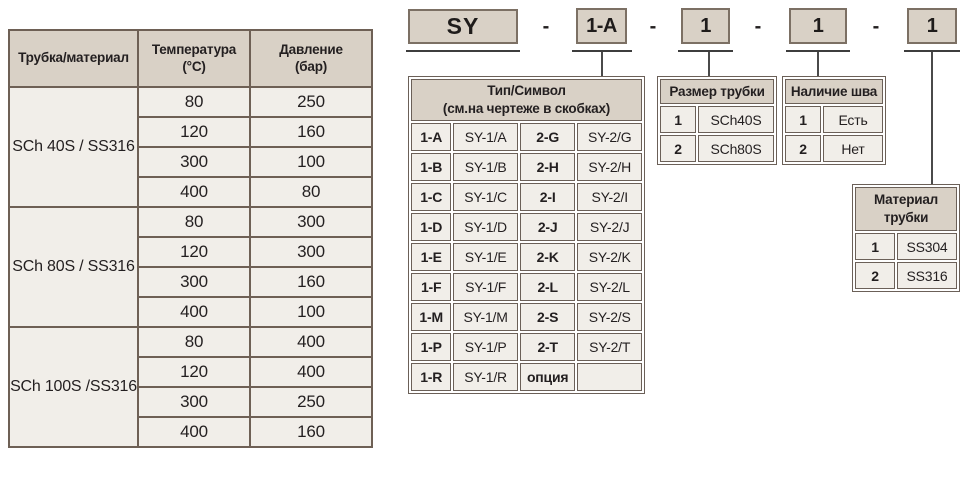 The width and height of the screenshot is (974, 478). What do you see at coordinates (609, 377) in the screenshot?
I see `table-cell` at bounding box center [609, 377].